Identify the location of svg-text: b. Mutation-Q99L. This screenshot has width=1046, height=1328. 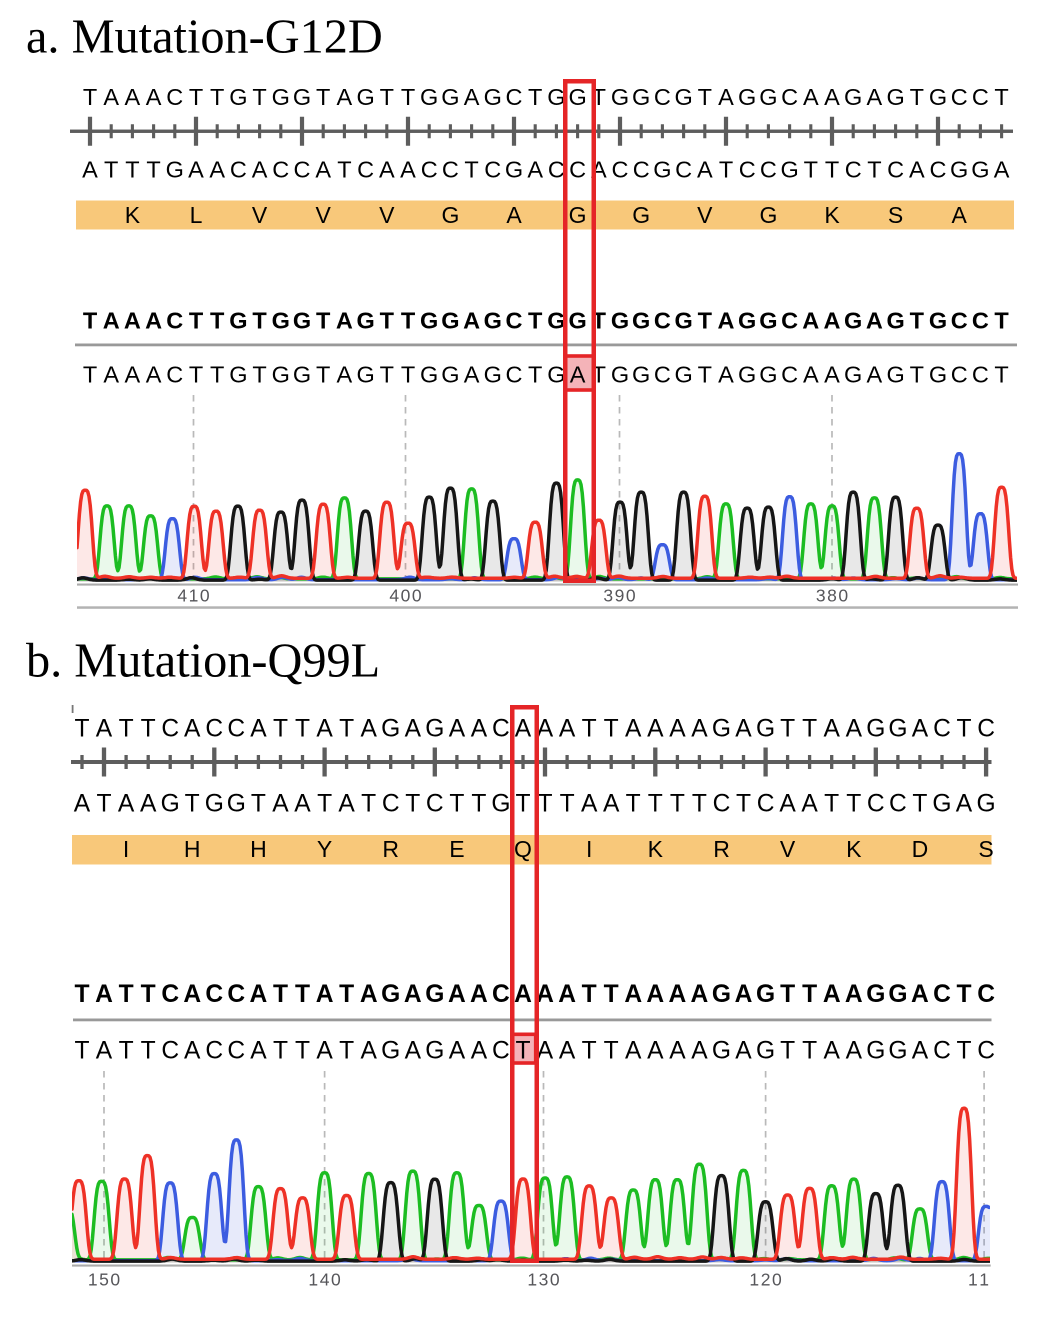
(203, 661).